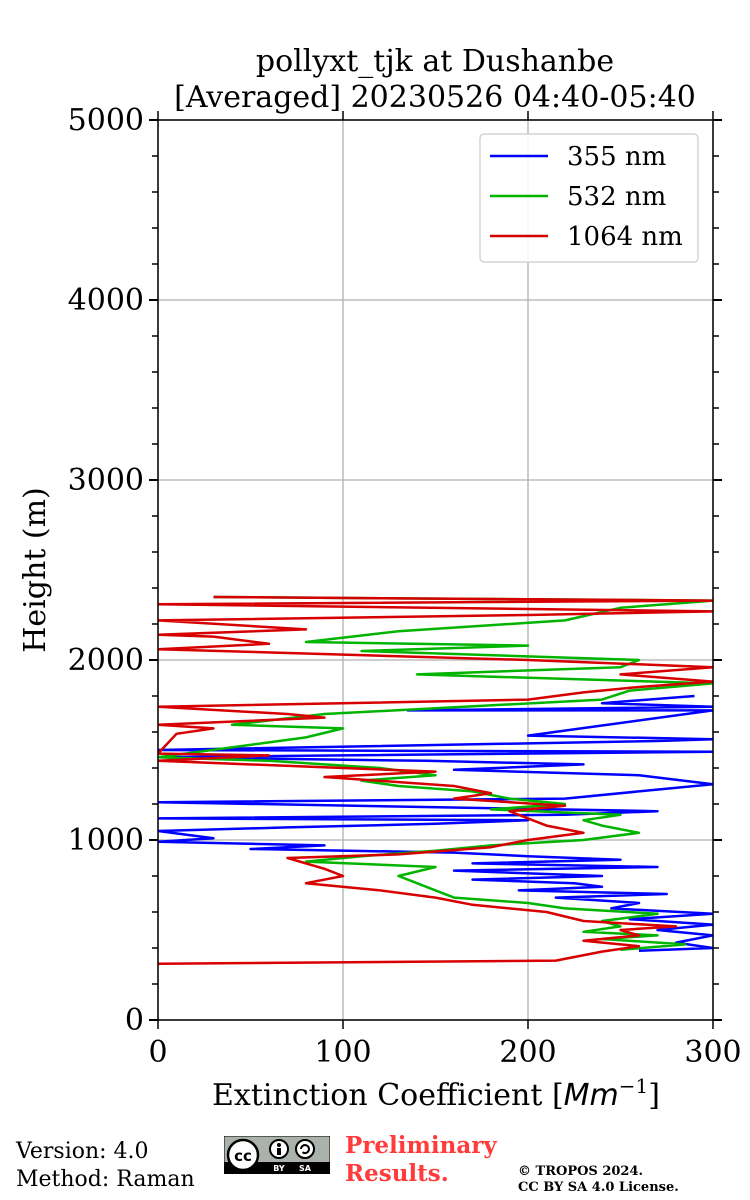 The height and width of the screenshot is (1200, 750). I want to click on preliminary-results-notice: Preliminary Results., so click(421, 1160).